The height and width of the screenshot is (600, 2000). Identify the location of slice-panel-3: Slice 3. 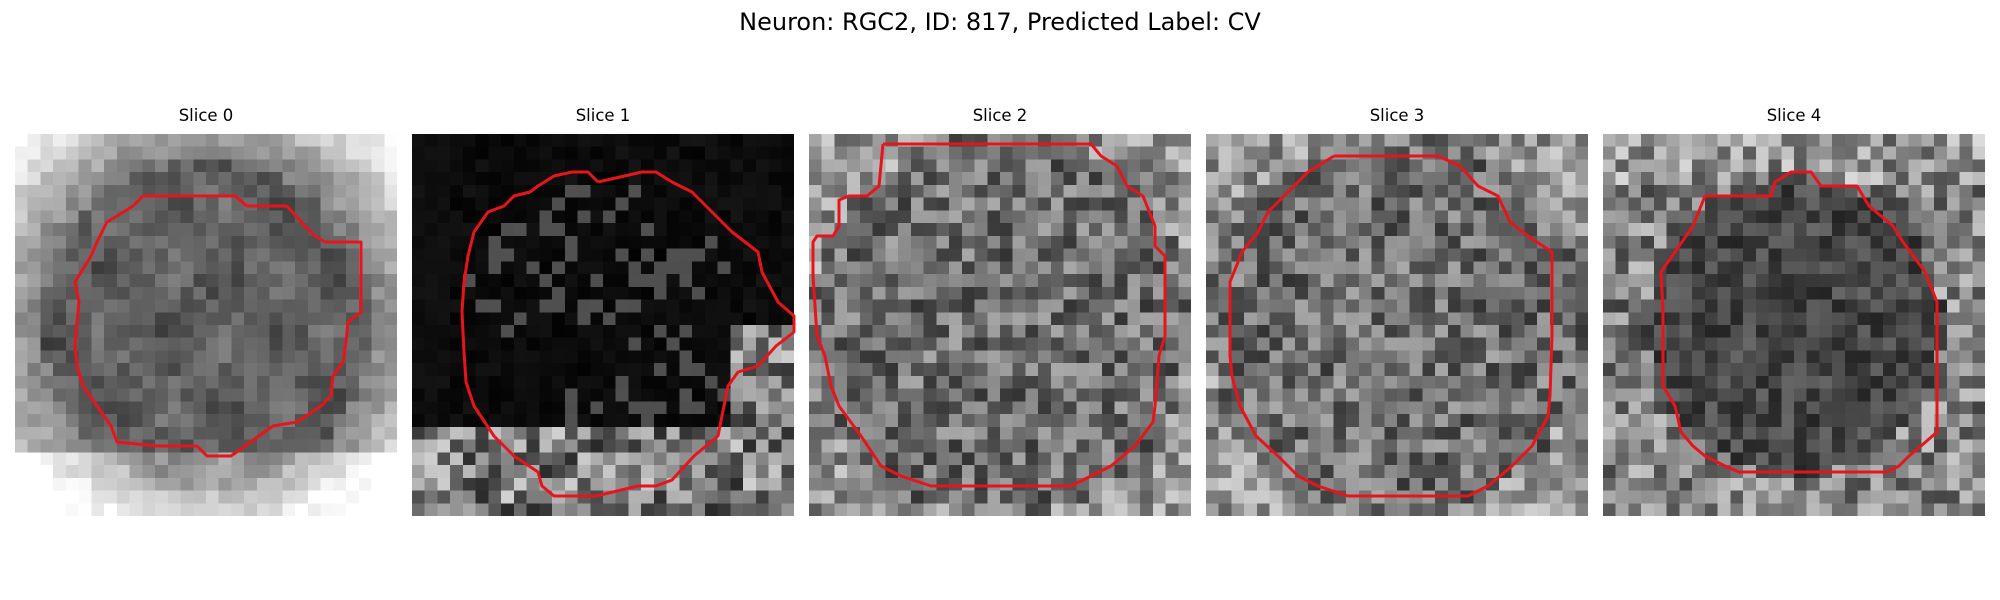
(1397, 116).